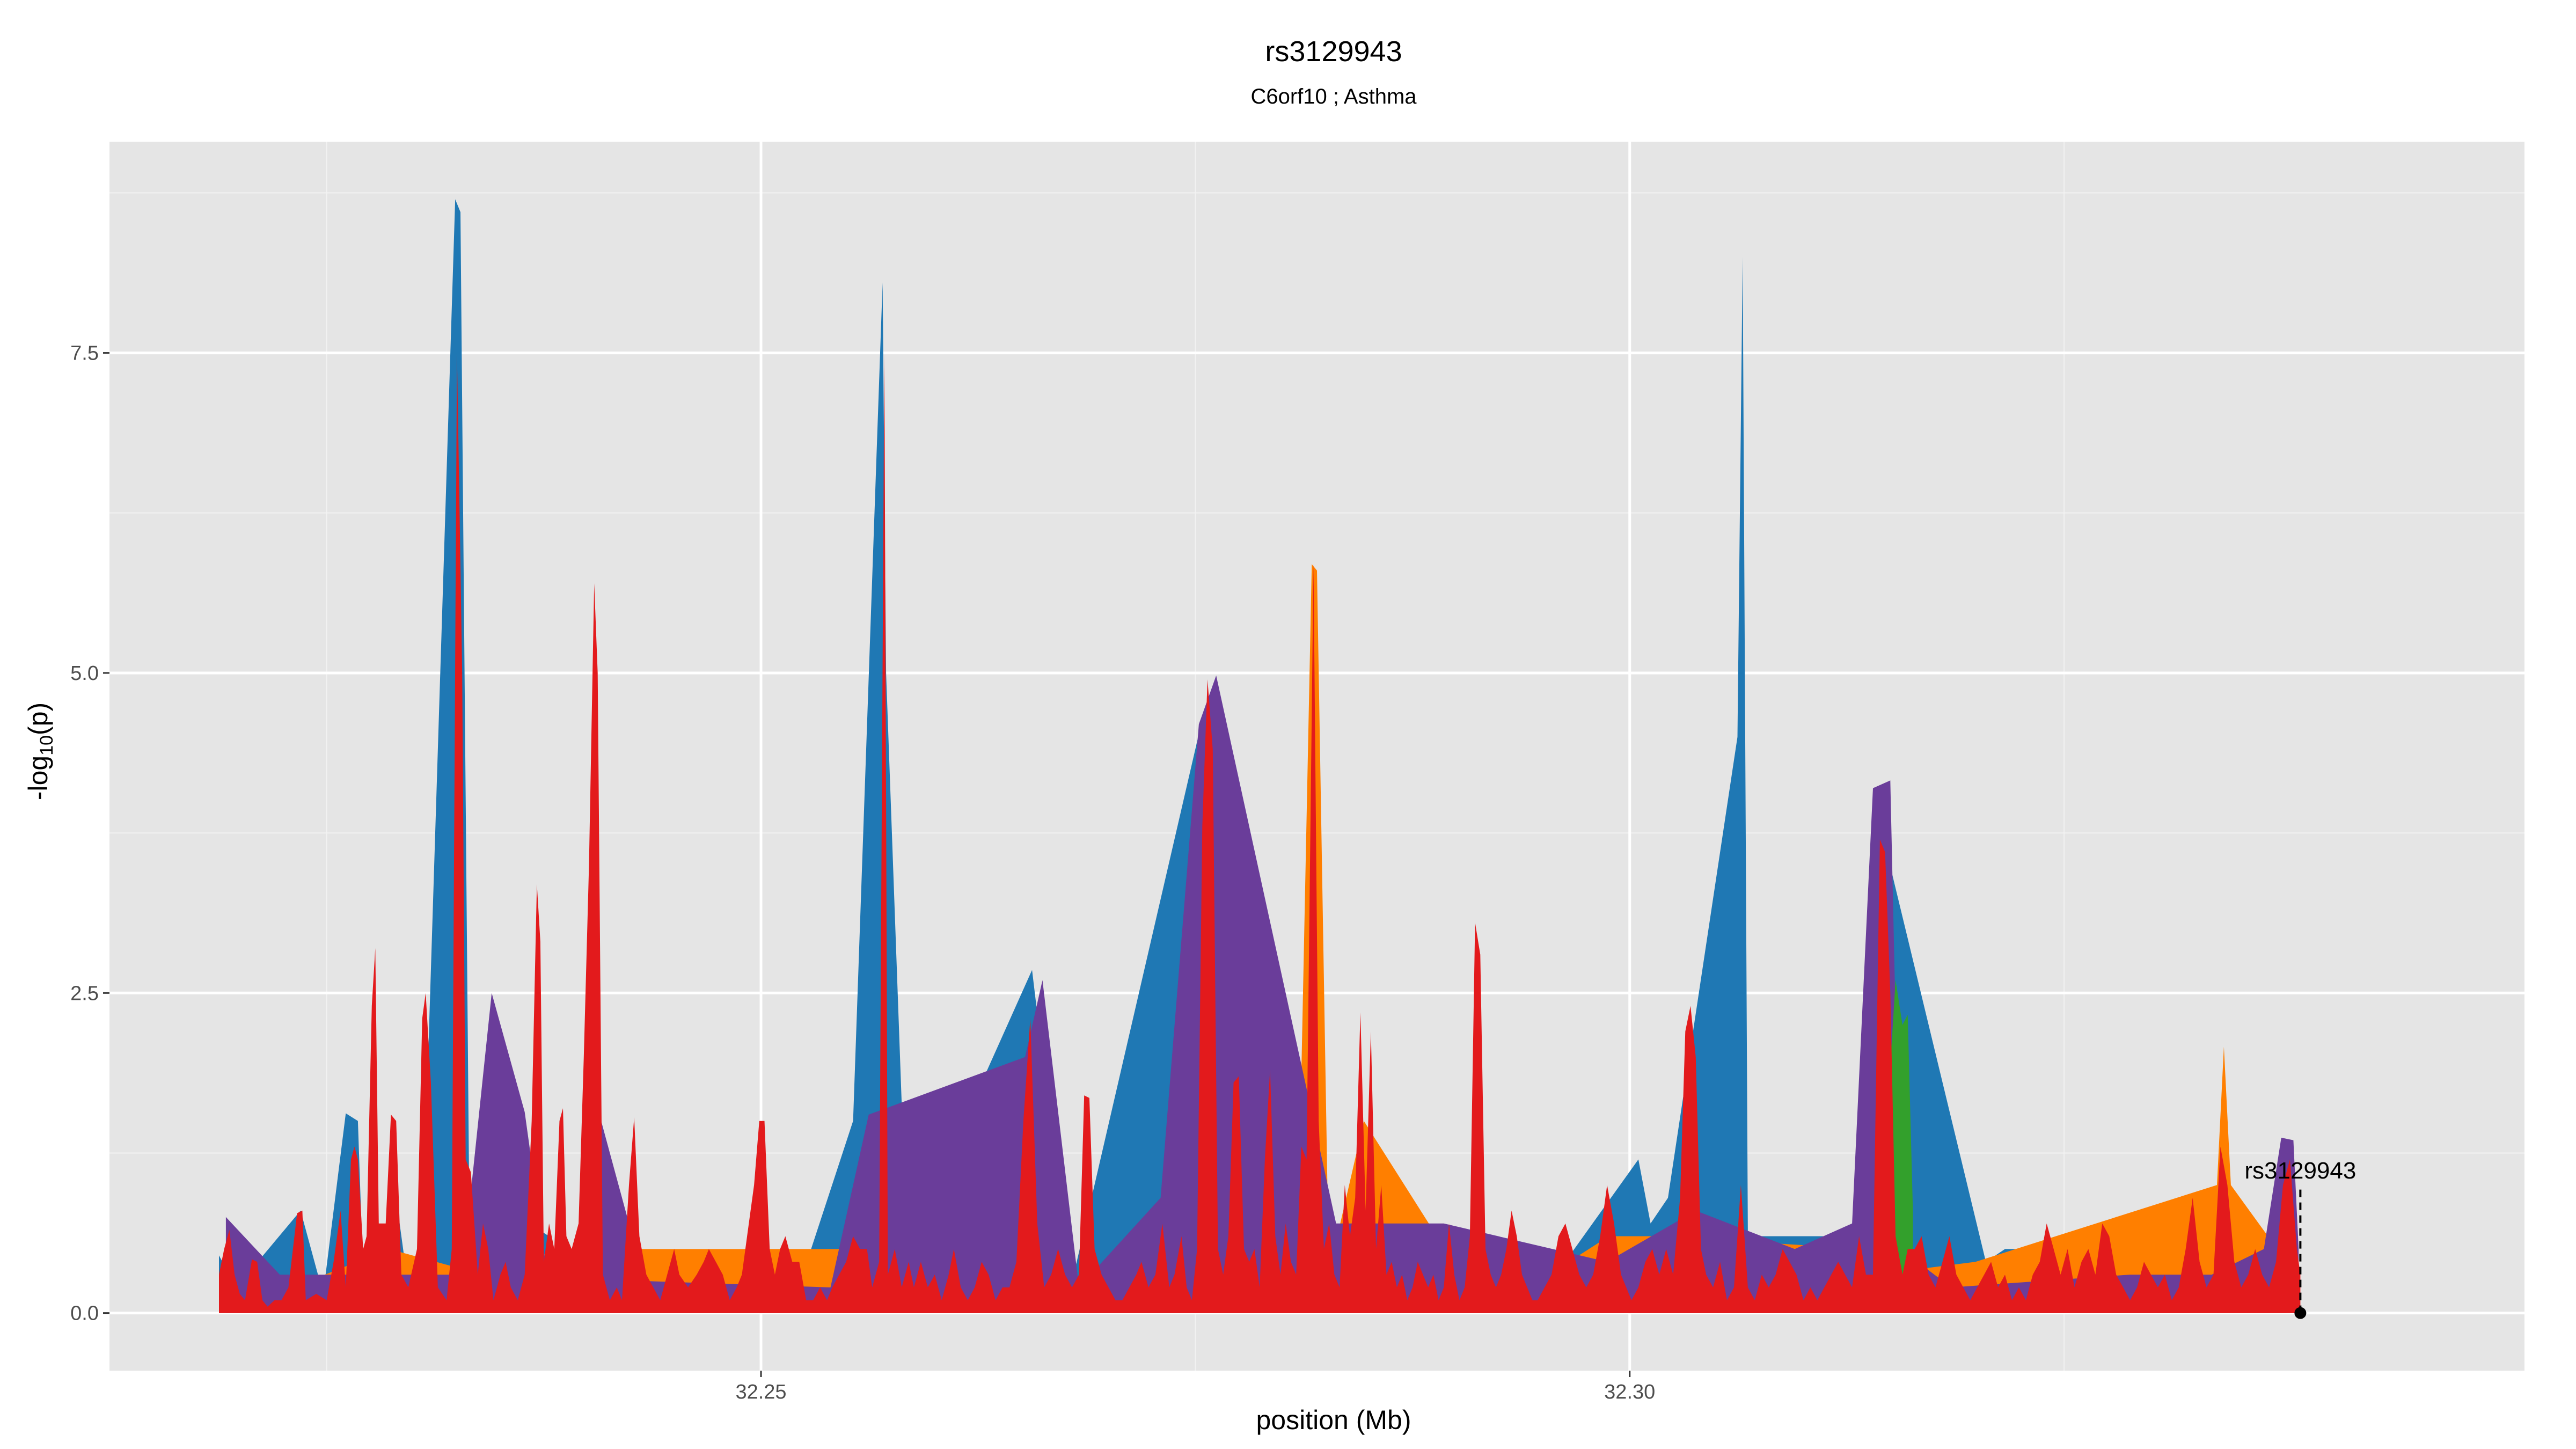 Image resolution: width=2576 pixels, height=1449 pixels. Describe the element at coordinates (2300, 1313) in the screenshot. I see `annotation-point` at that location.